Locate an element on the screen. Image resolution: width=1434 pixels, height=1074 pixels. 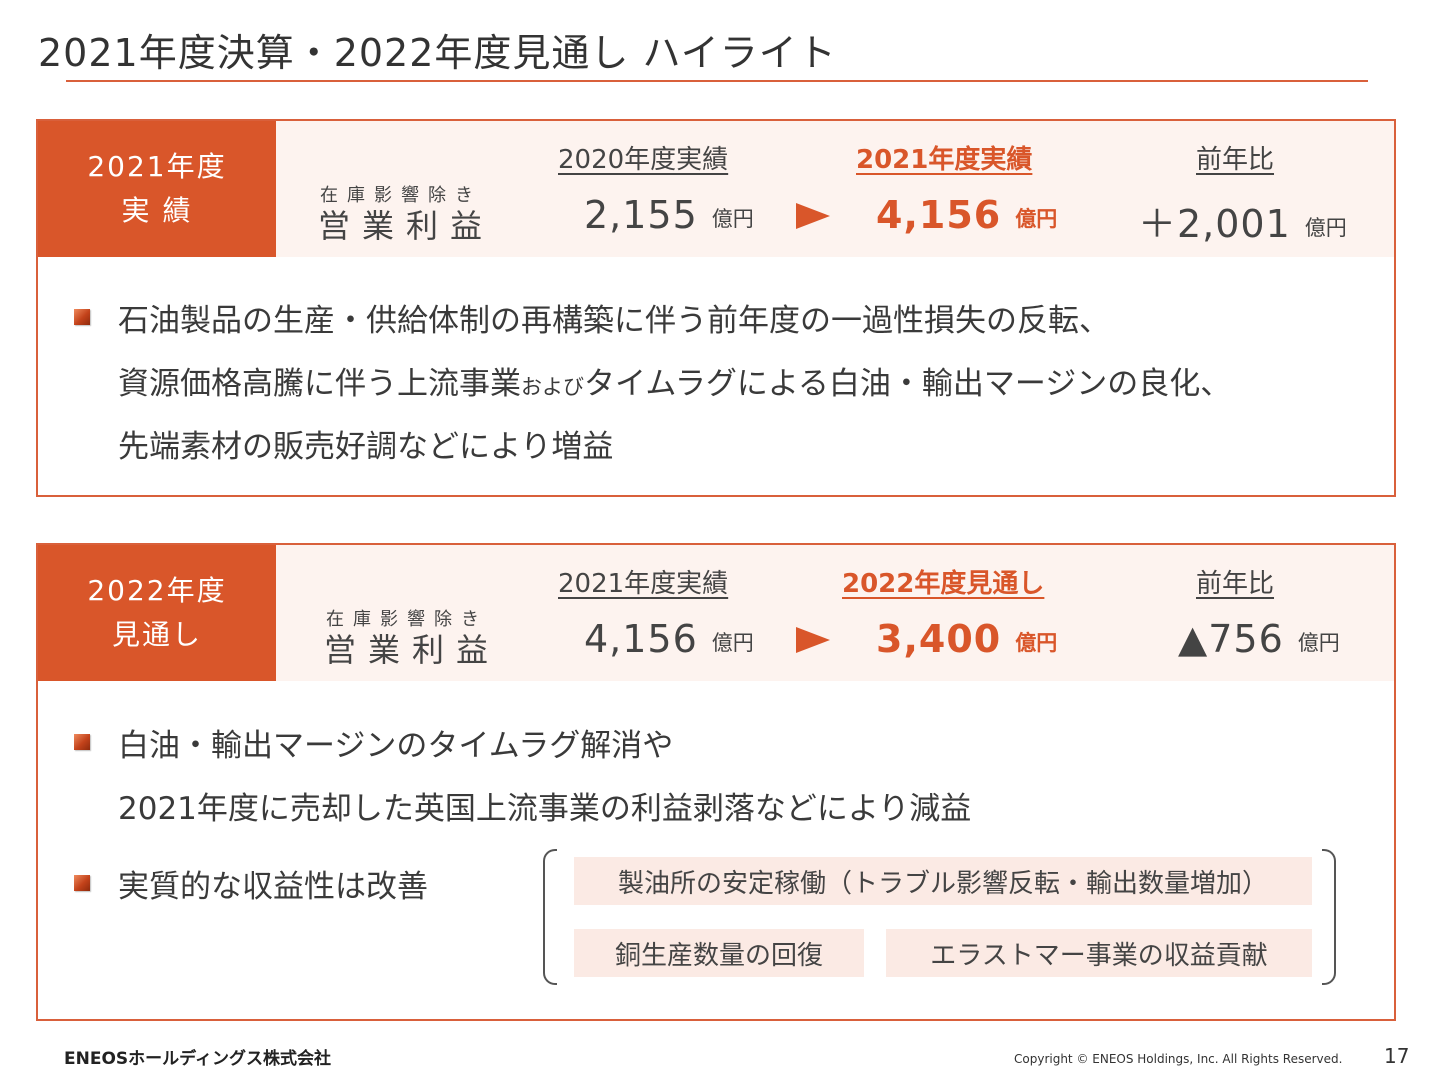
col-prior-year-head: 2020年度実績 is located at coordinates (643, 160).